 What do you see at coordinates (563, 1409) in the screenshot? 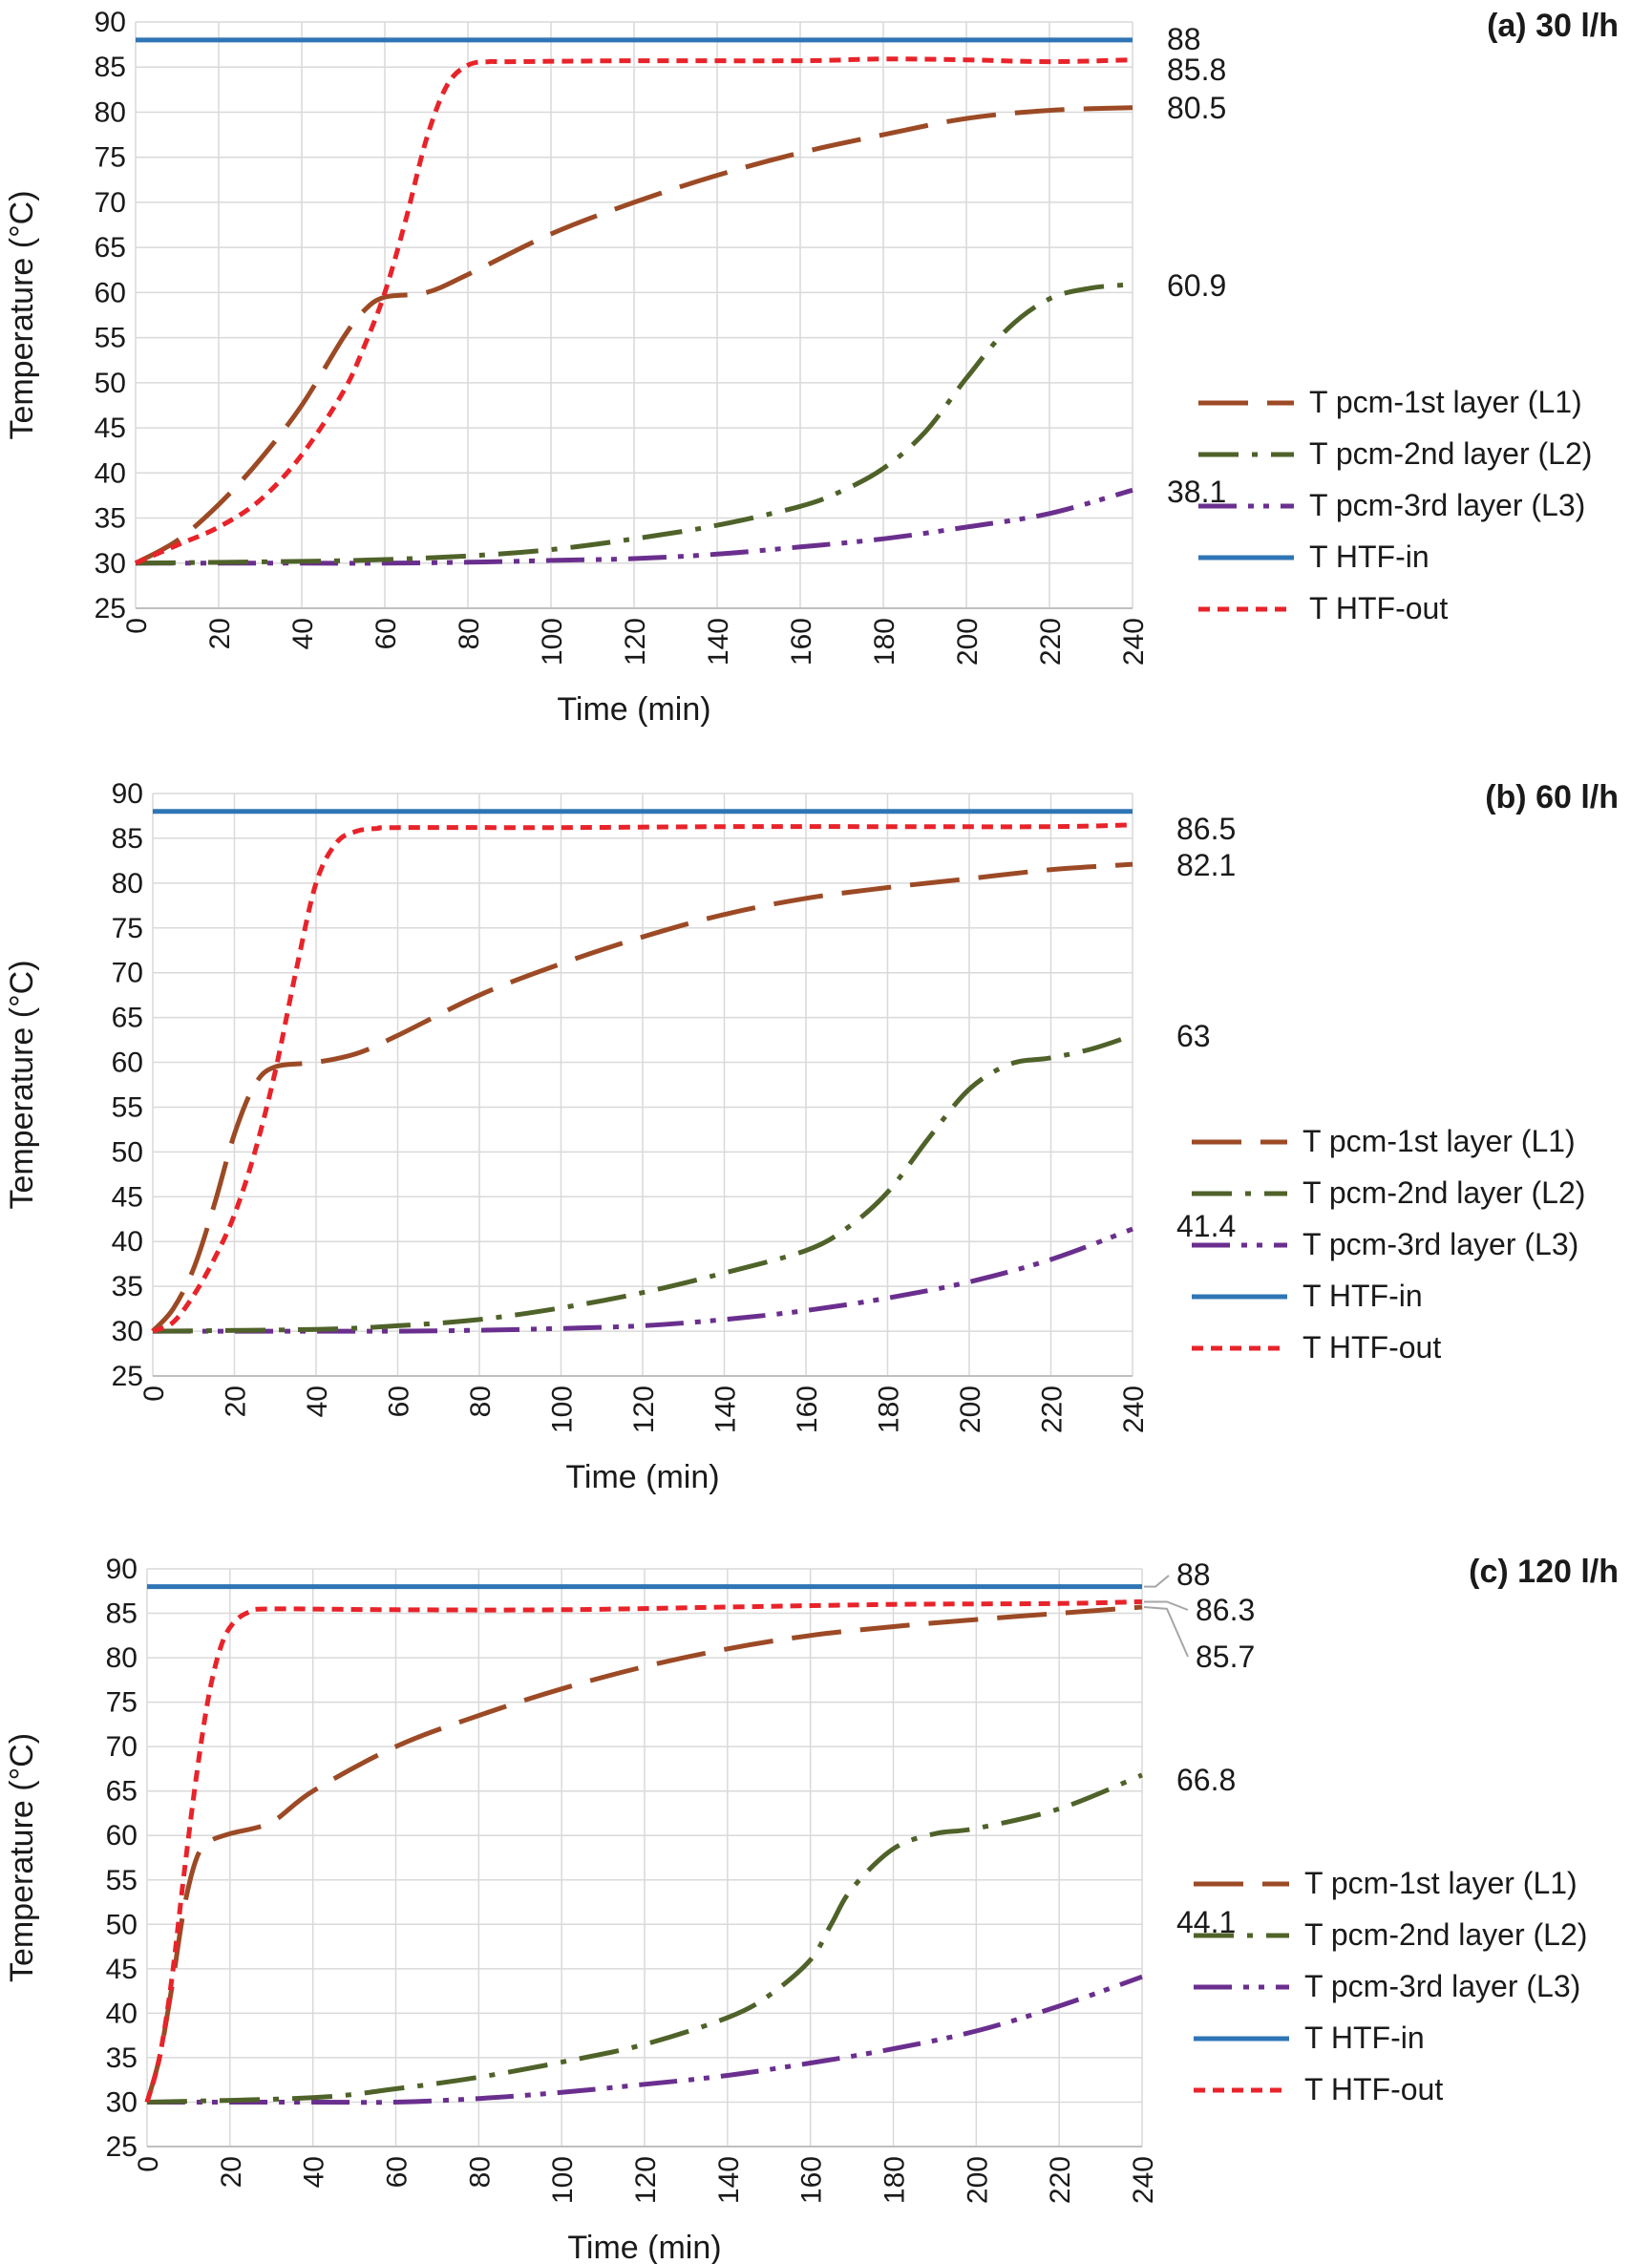
I see `x-tick-label: 100` at bounding box center [563, 1409].